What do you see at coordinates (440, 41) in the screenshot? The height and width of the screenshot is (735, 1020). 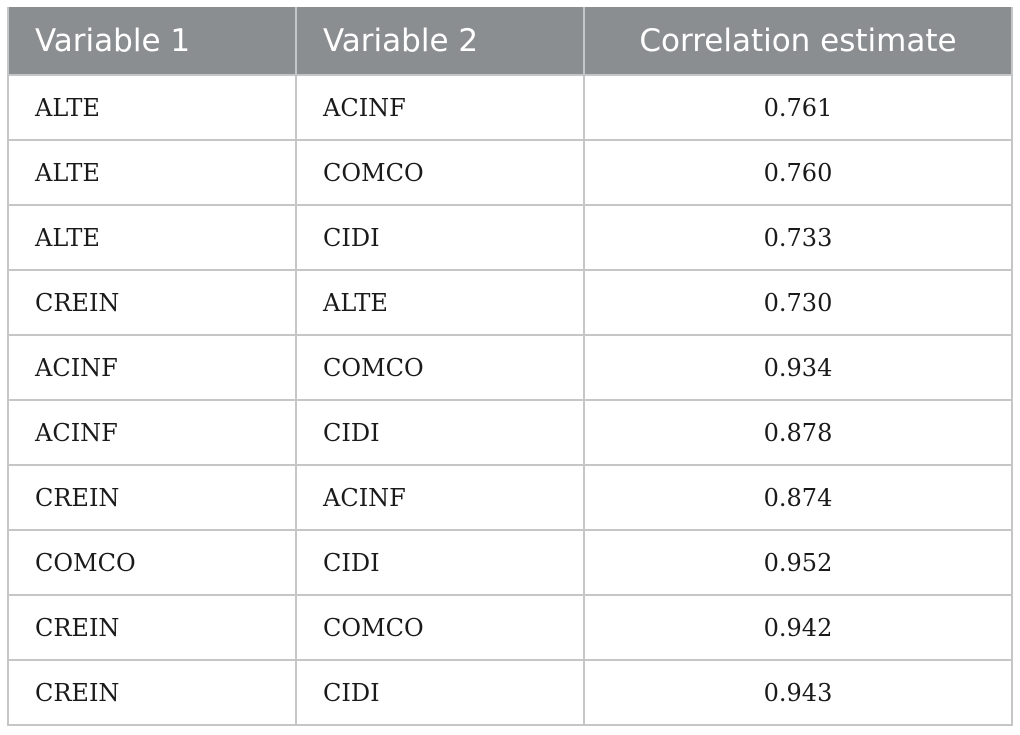 I see `header-variable-2: Variable 2` at bounding box center [440, 41].